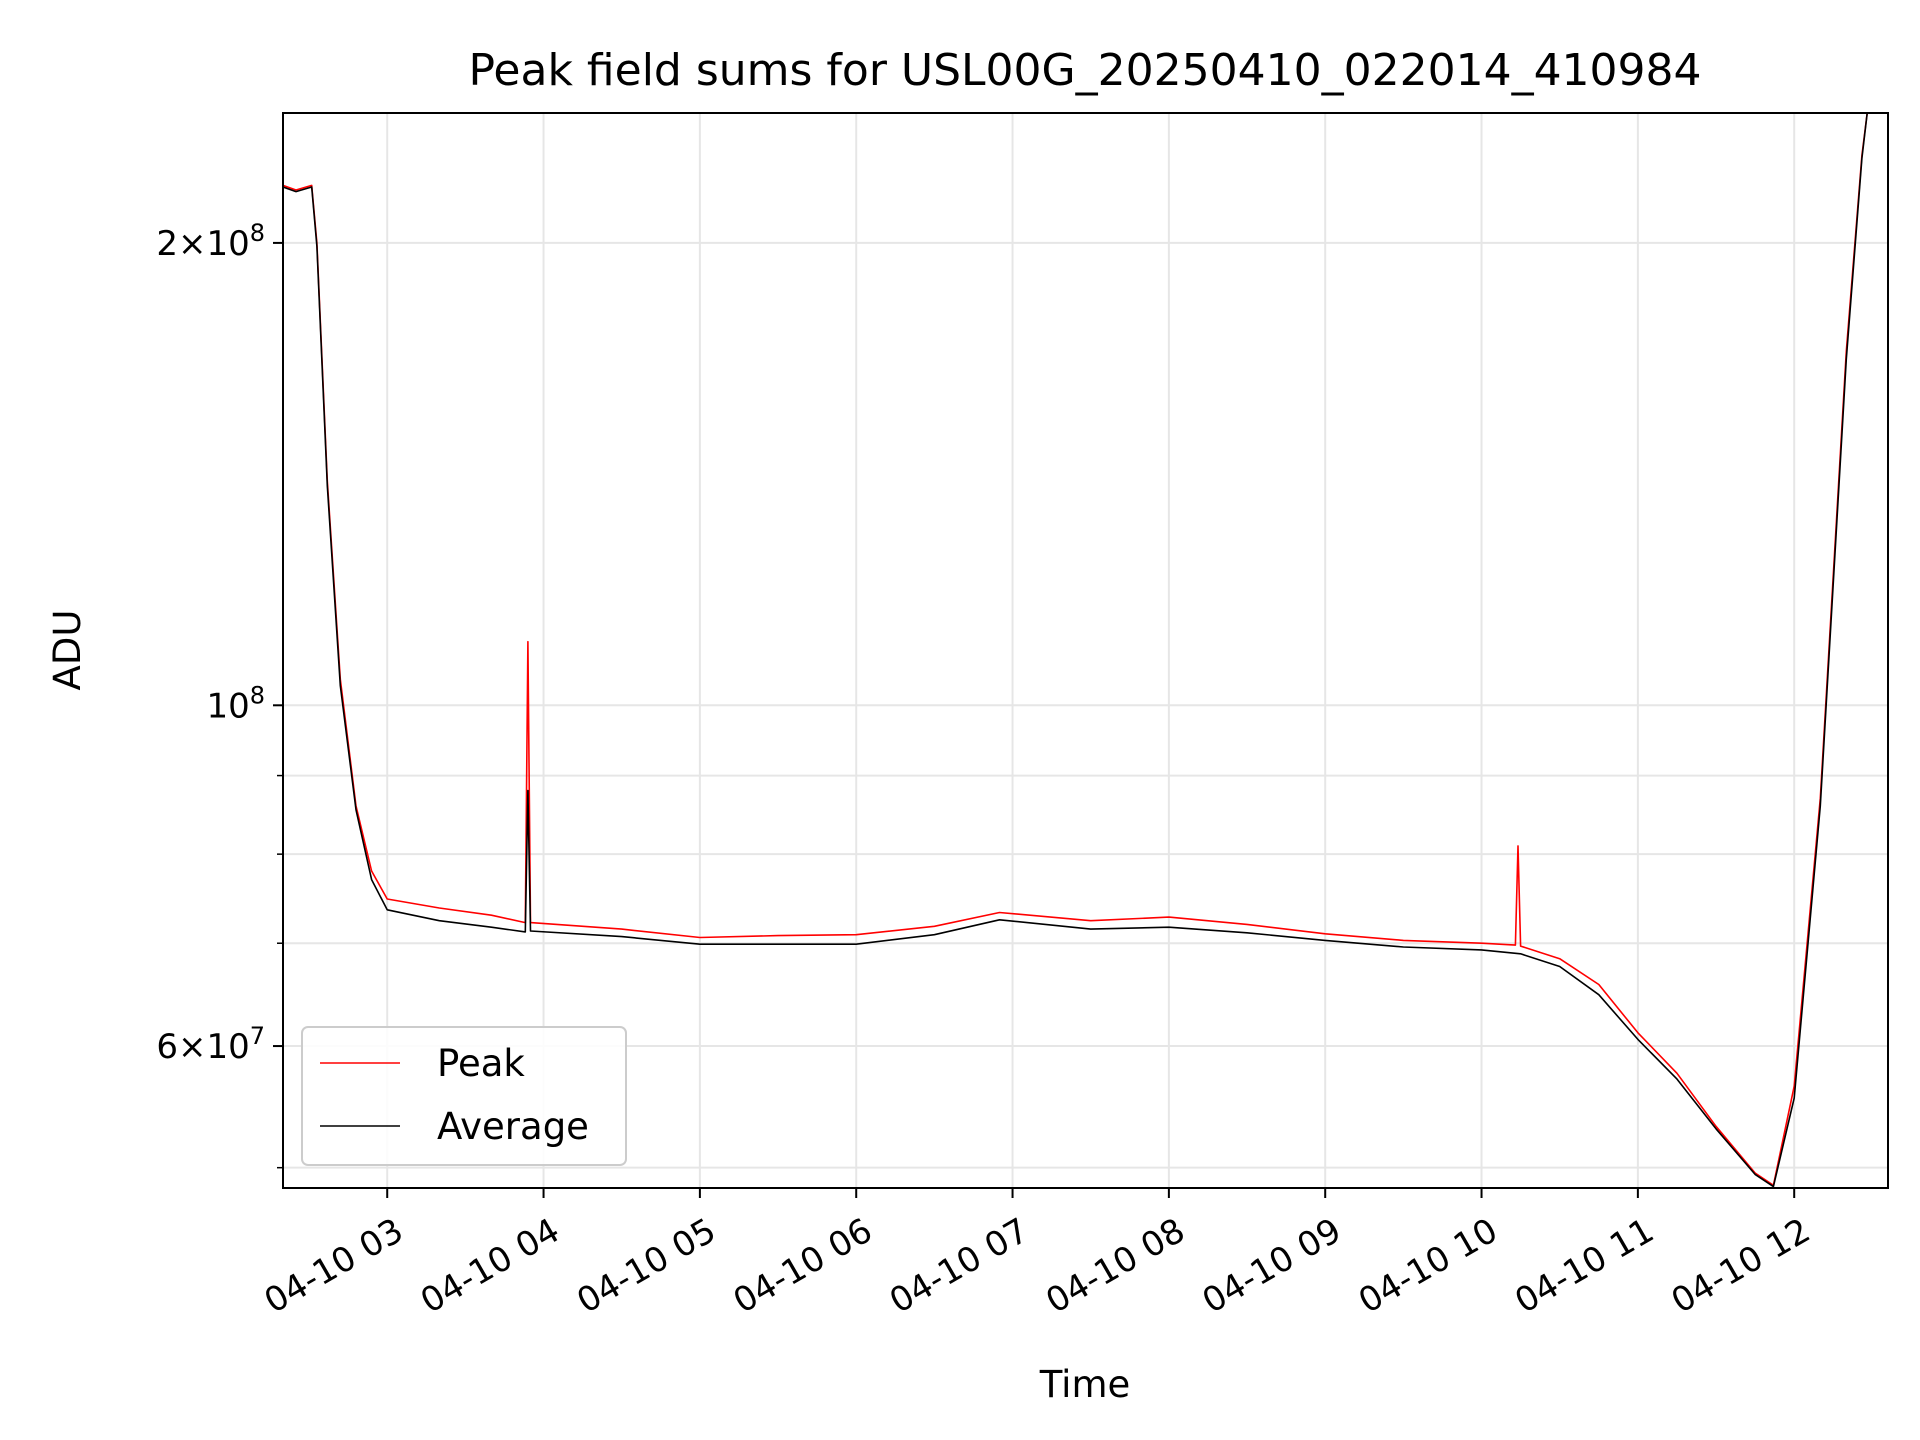 Image resolution: width=1920 pixels, height=1440 pixels. I want to click on x-tick-label: 04-10 05, so click(646, 1266).